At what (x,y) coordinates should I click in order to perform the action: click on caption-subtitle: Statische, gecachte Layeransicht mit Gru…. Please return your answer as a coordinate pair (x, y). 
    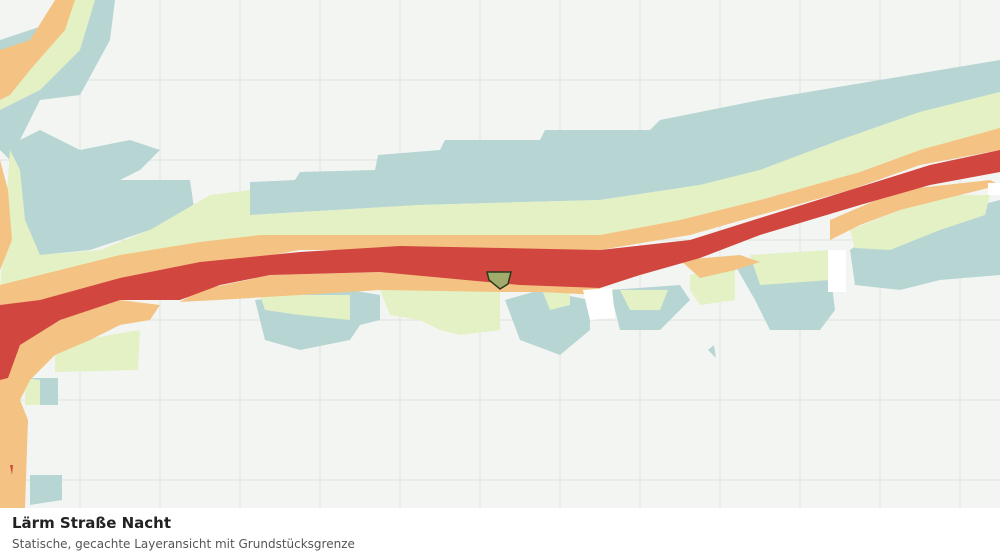
    Looking at the image, I should click on (183, 544).